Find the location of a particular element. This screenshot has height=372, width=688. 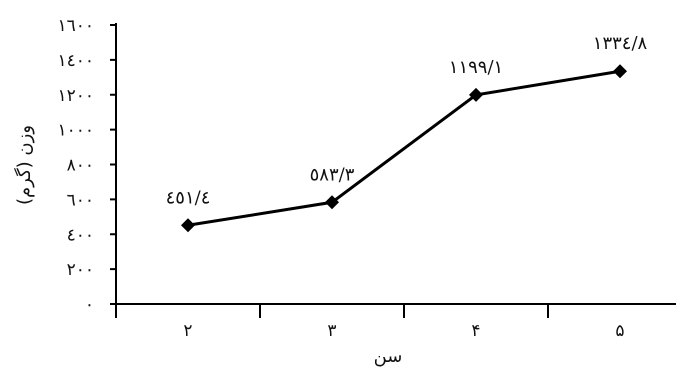

x-axis-ticks: ۲ ۳ ۴ ۵ is located at coordinates (370, 322).